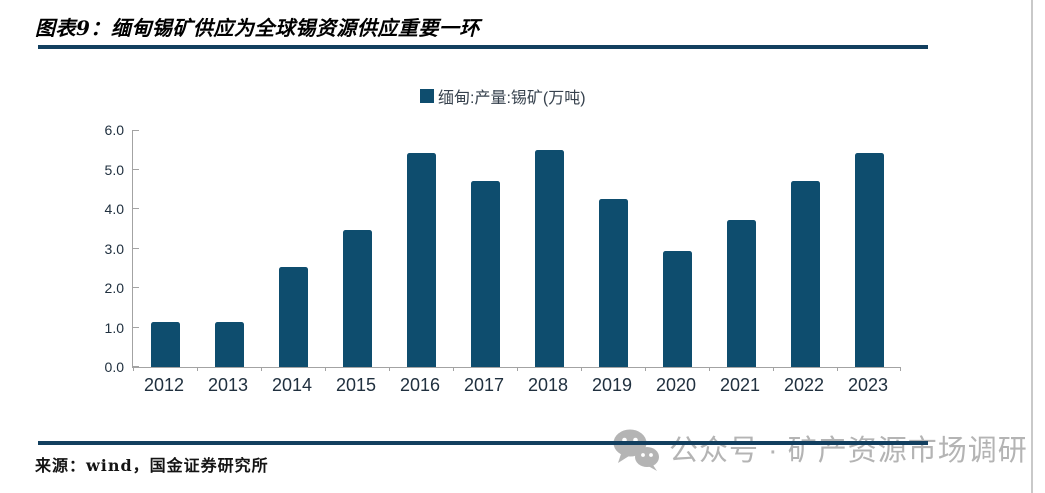 Image resolution: width=1045 pixels, height=493 pixels. I want to click on footer-rule, so click(483, 443).